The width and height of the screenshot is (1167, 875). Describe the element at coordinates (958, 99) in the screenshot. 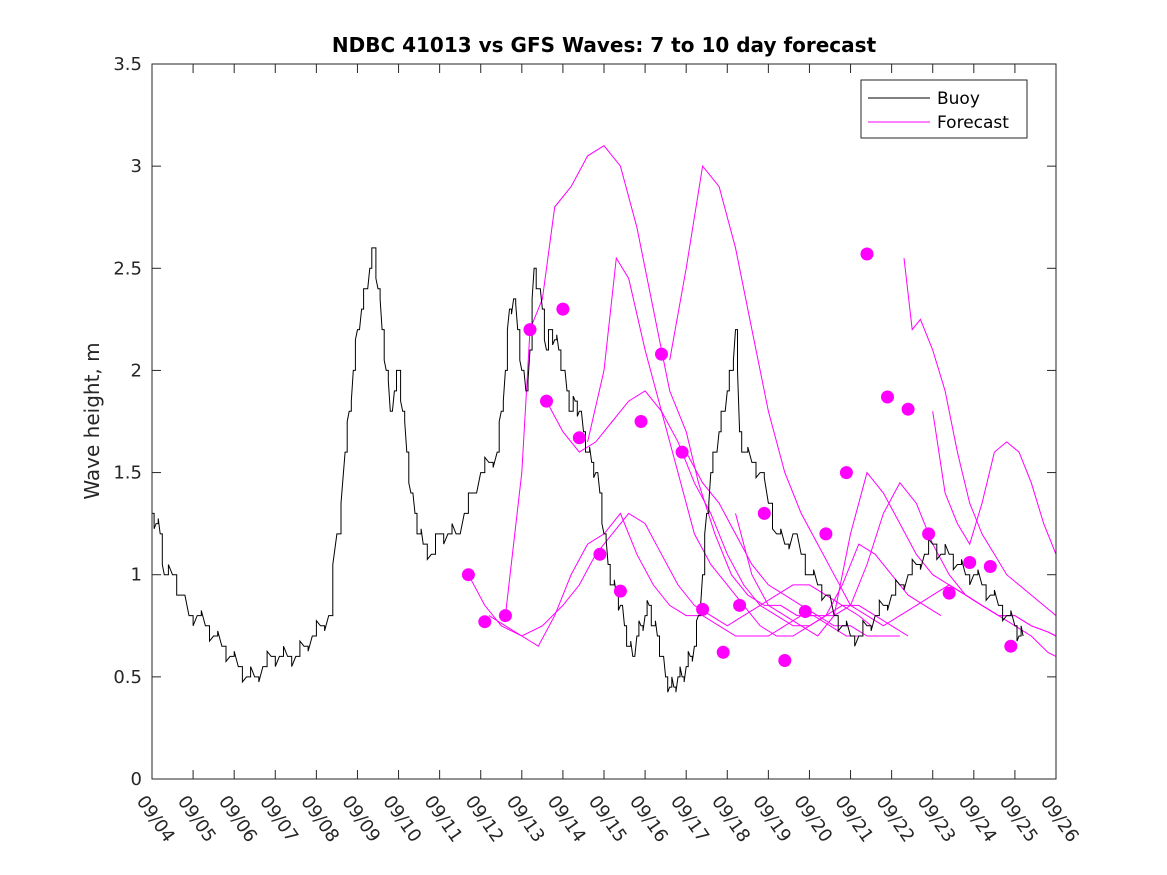

I see `legend-buoy-label: Buoy` at that location.